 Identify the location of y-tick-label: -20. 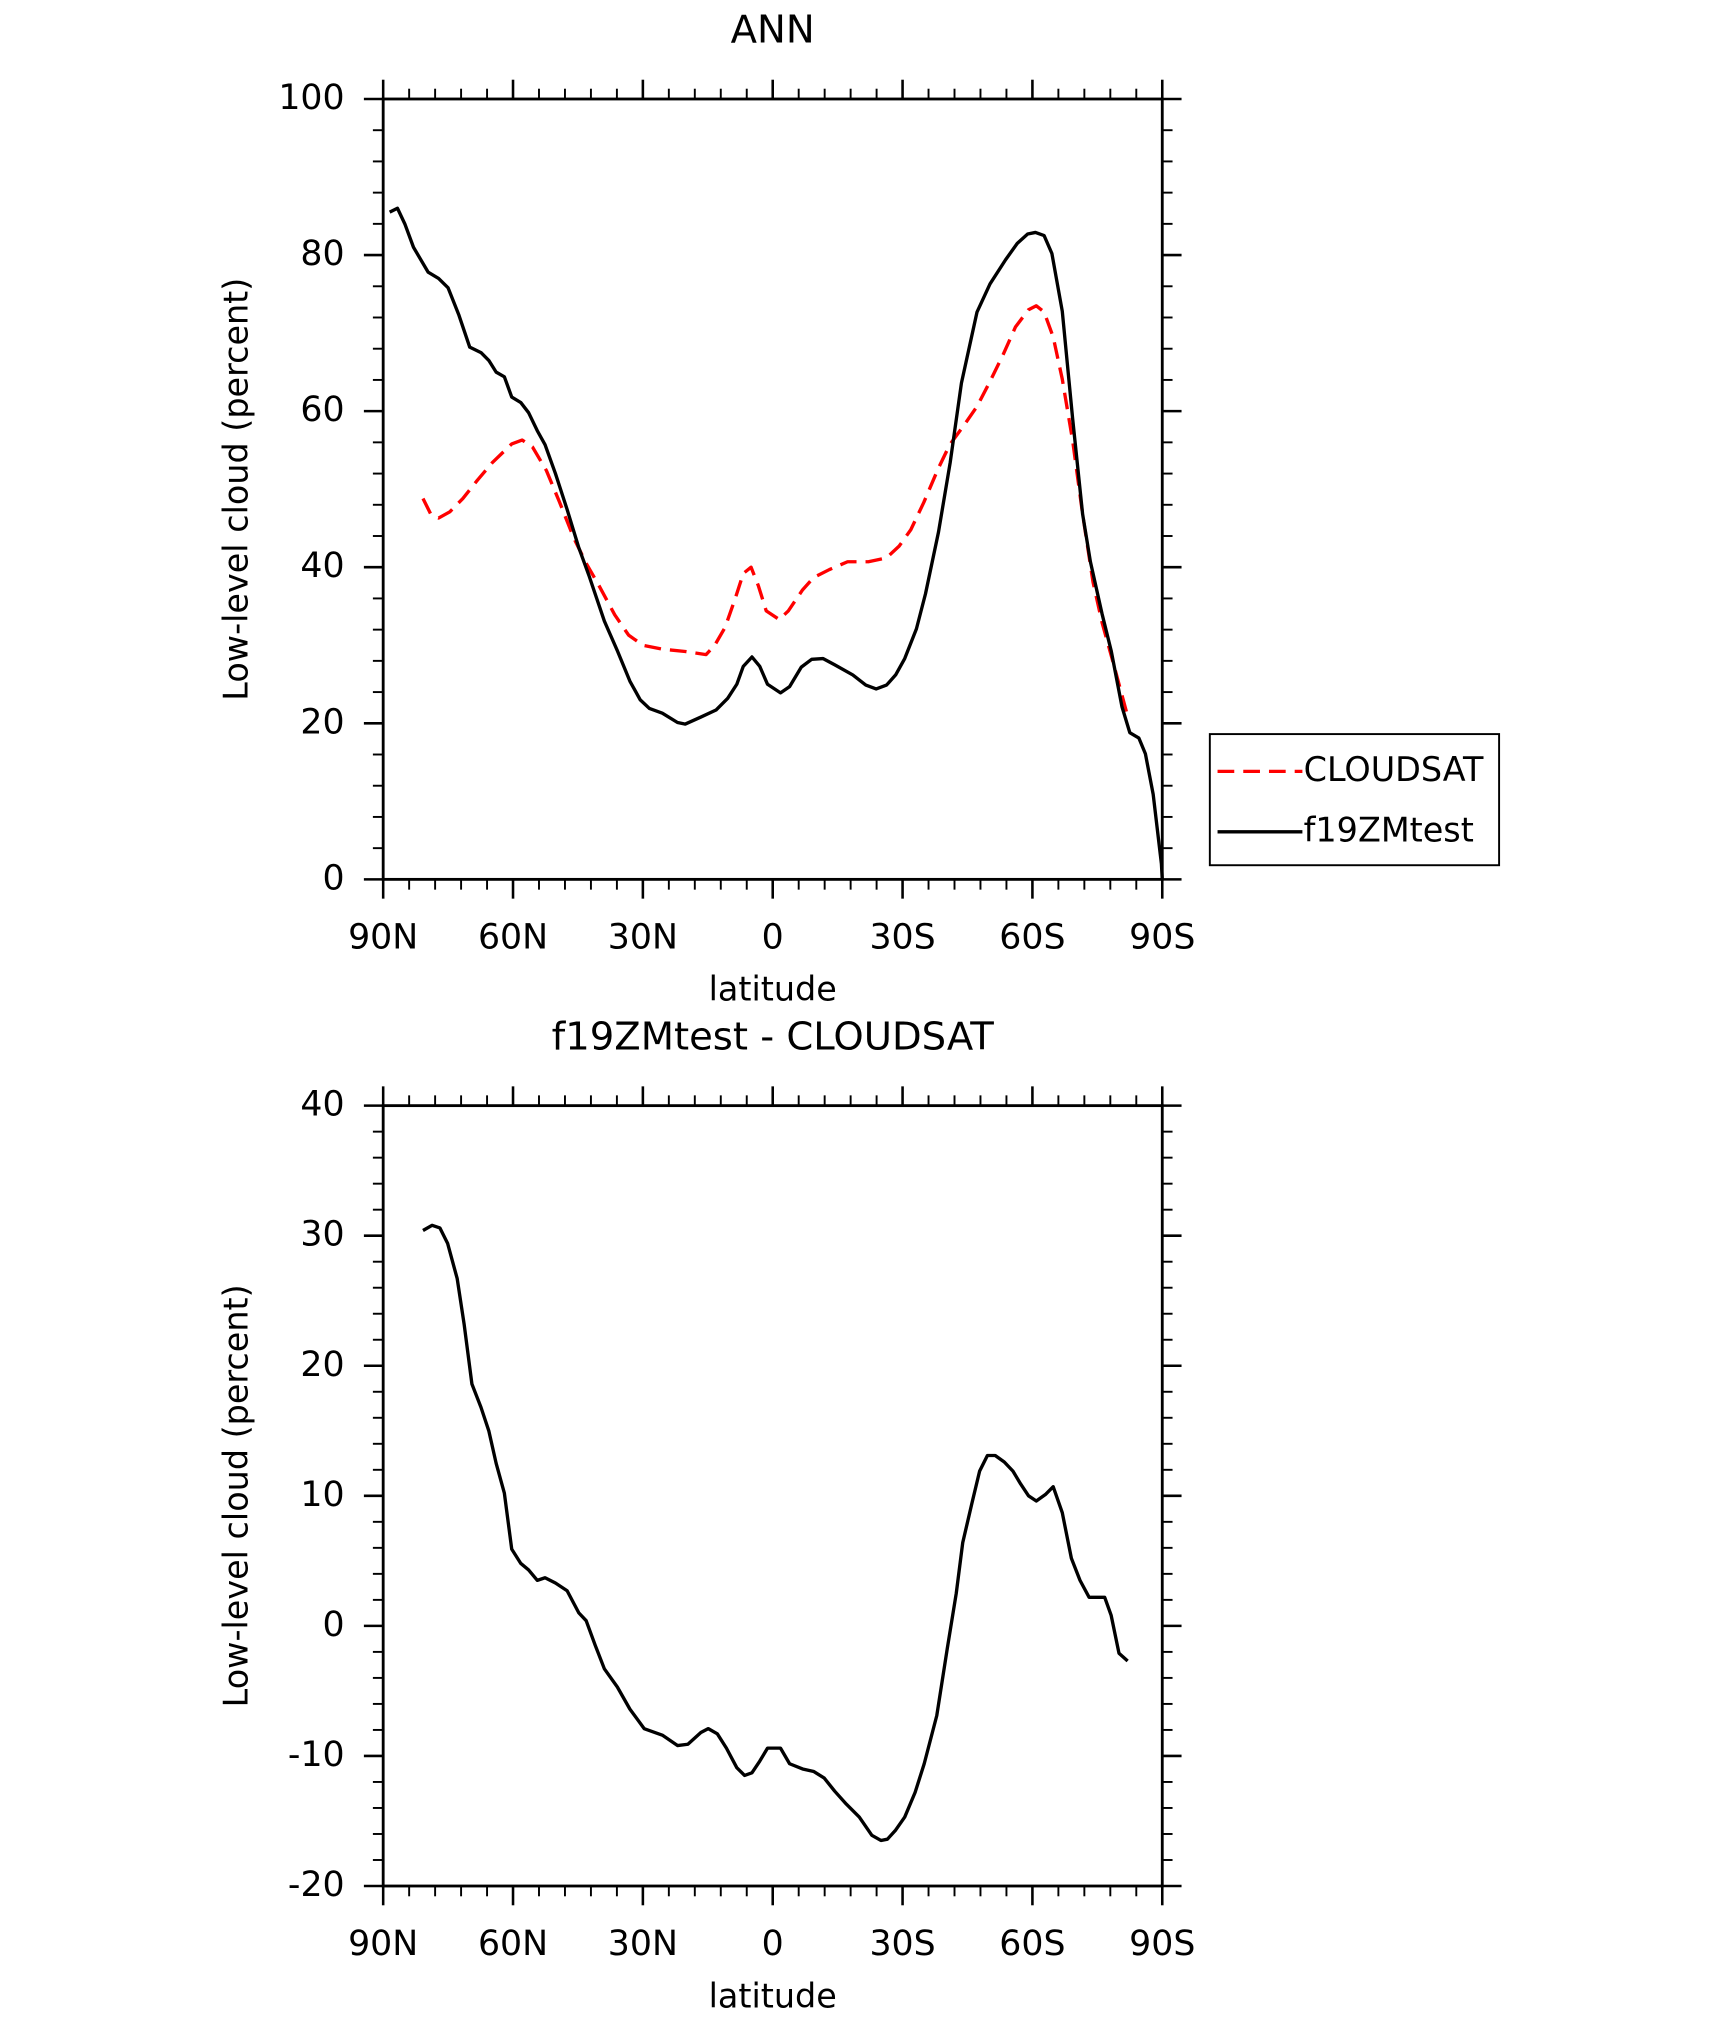
(316, 1885).